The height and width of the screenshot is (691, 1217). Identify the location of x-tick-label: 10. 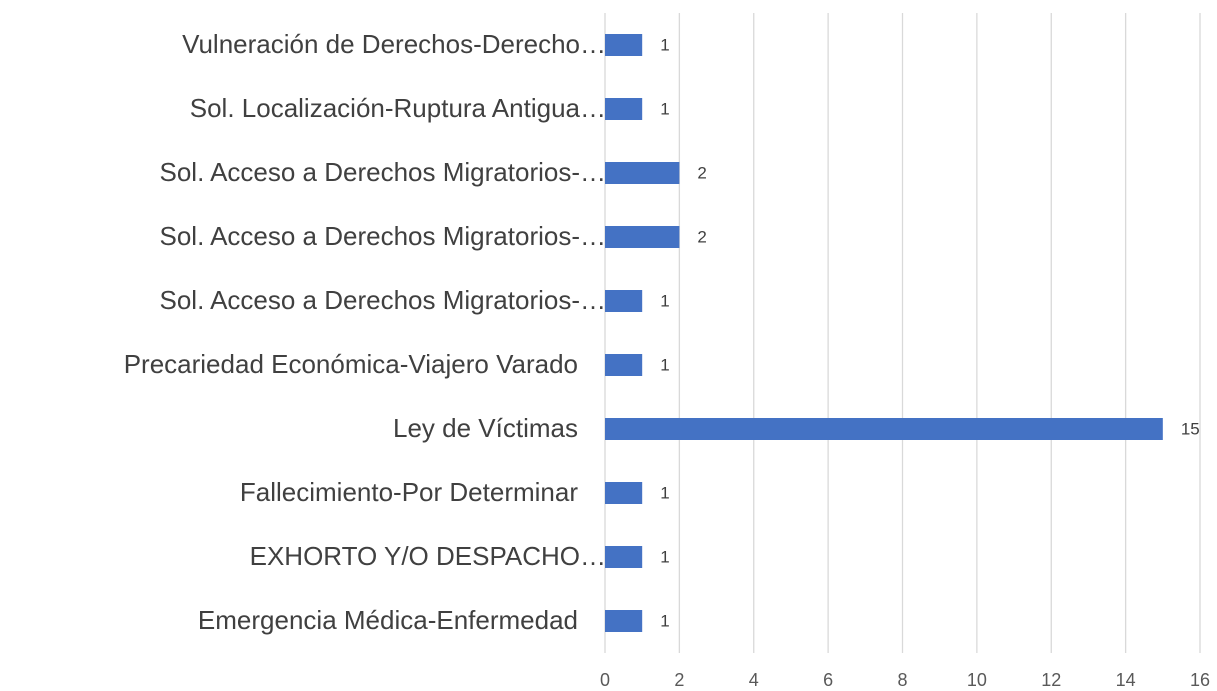
(977, 680).